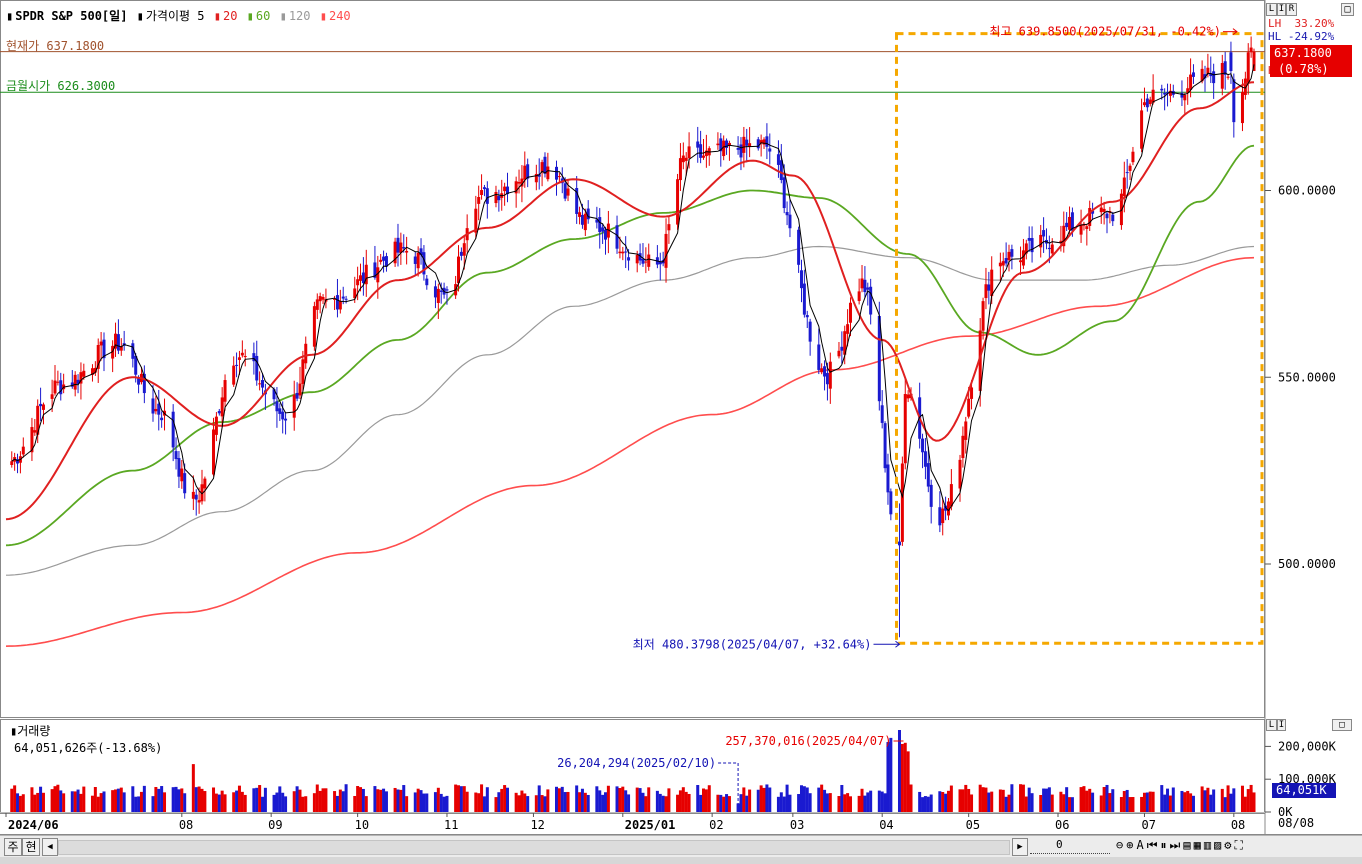  I want to click on tab-current: 현, so click(31, 847).